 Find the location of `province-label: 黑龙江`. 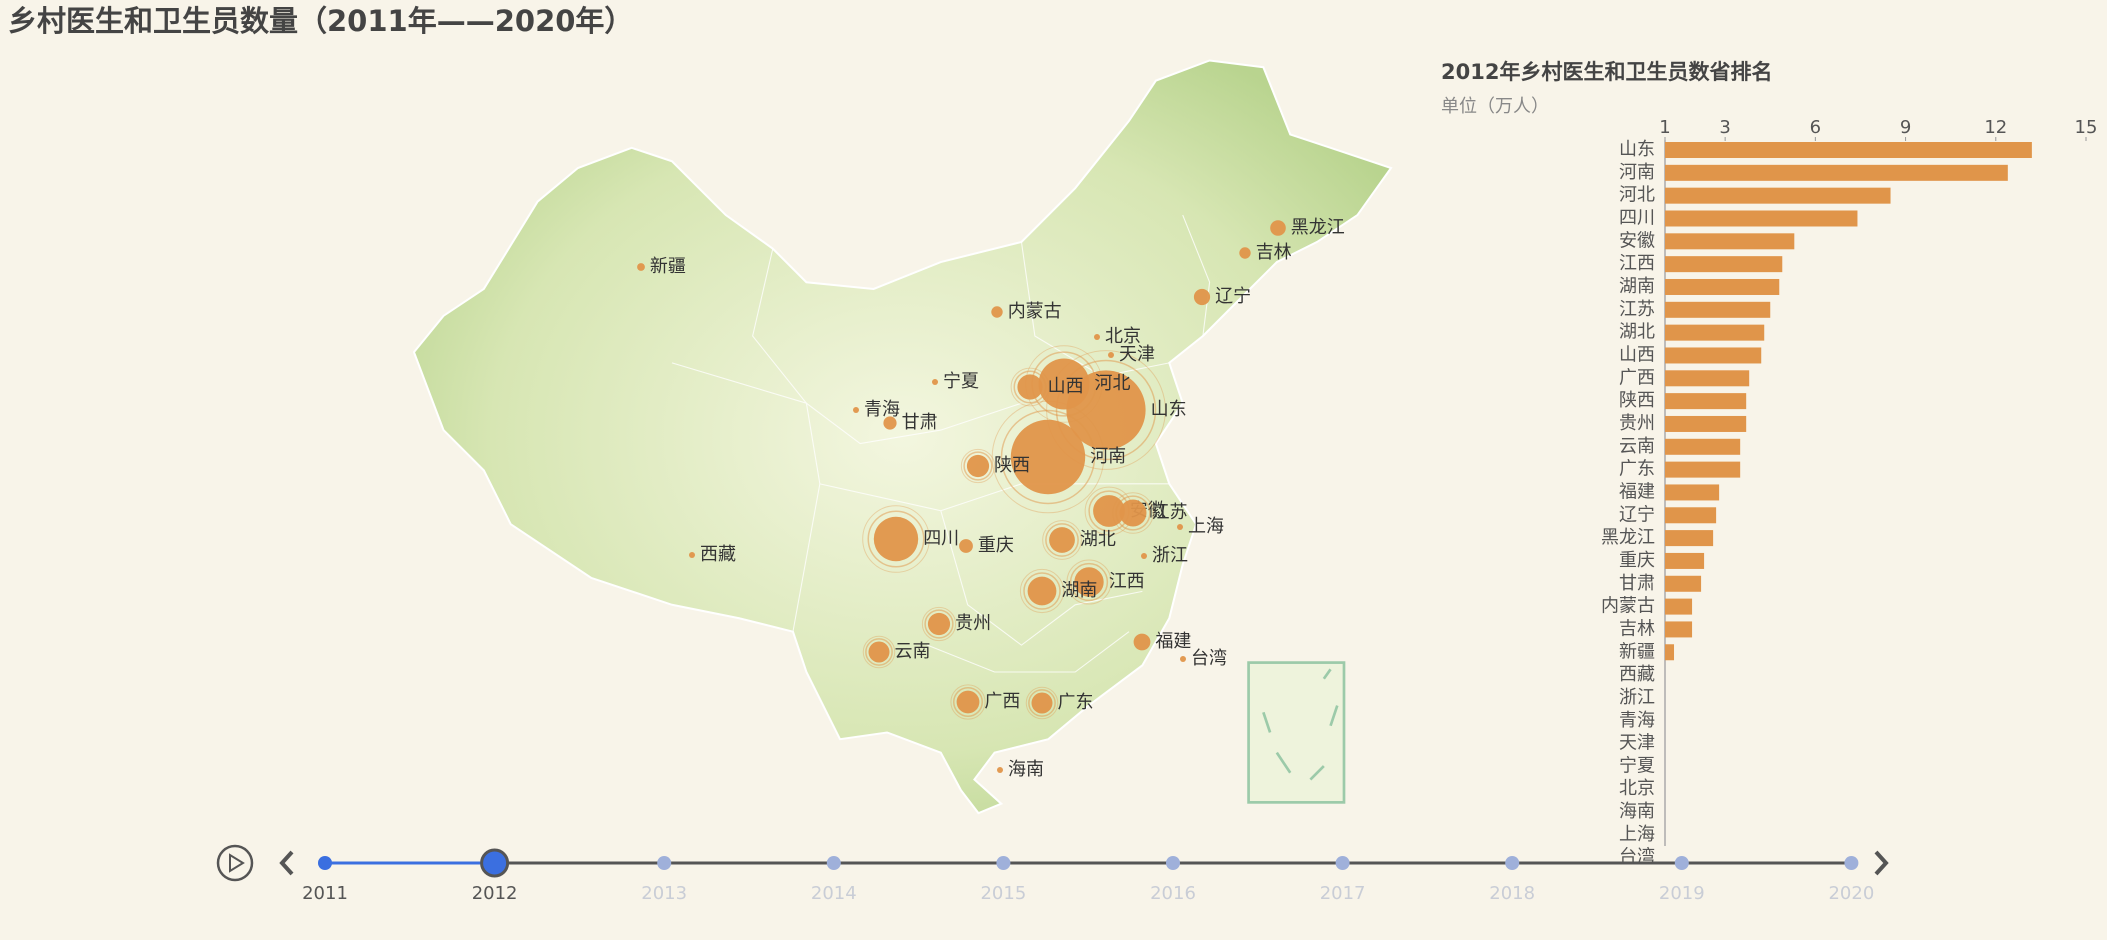

province-label: 黑龙江 is located at coordinates (1318, 227).